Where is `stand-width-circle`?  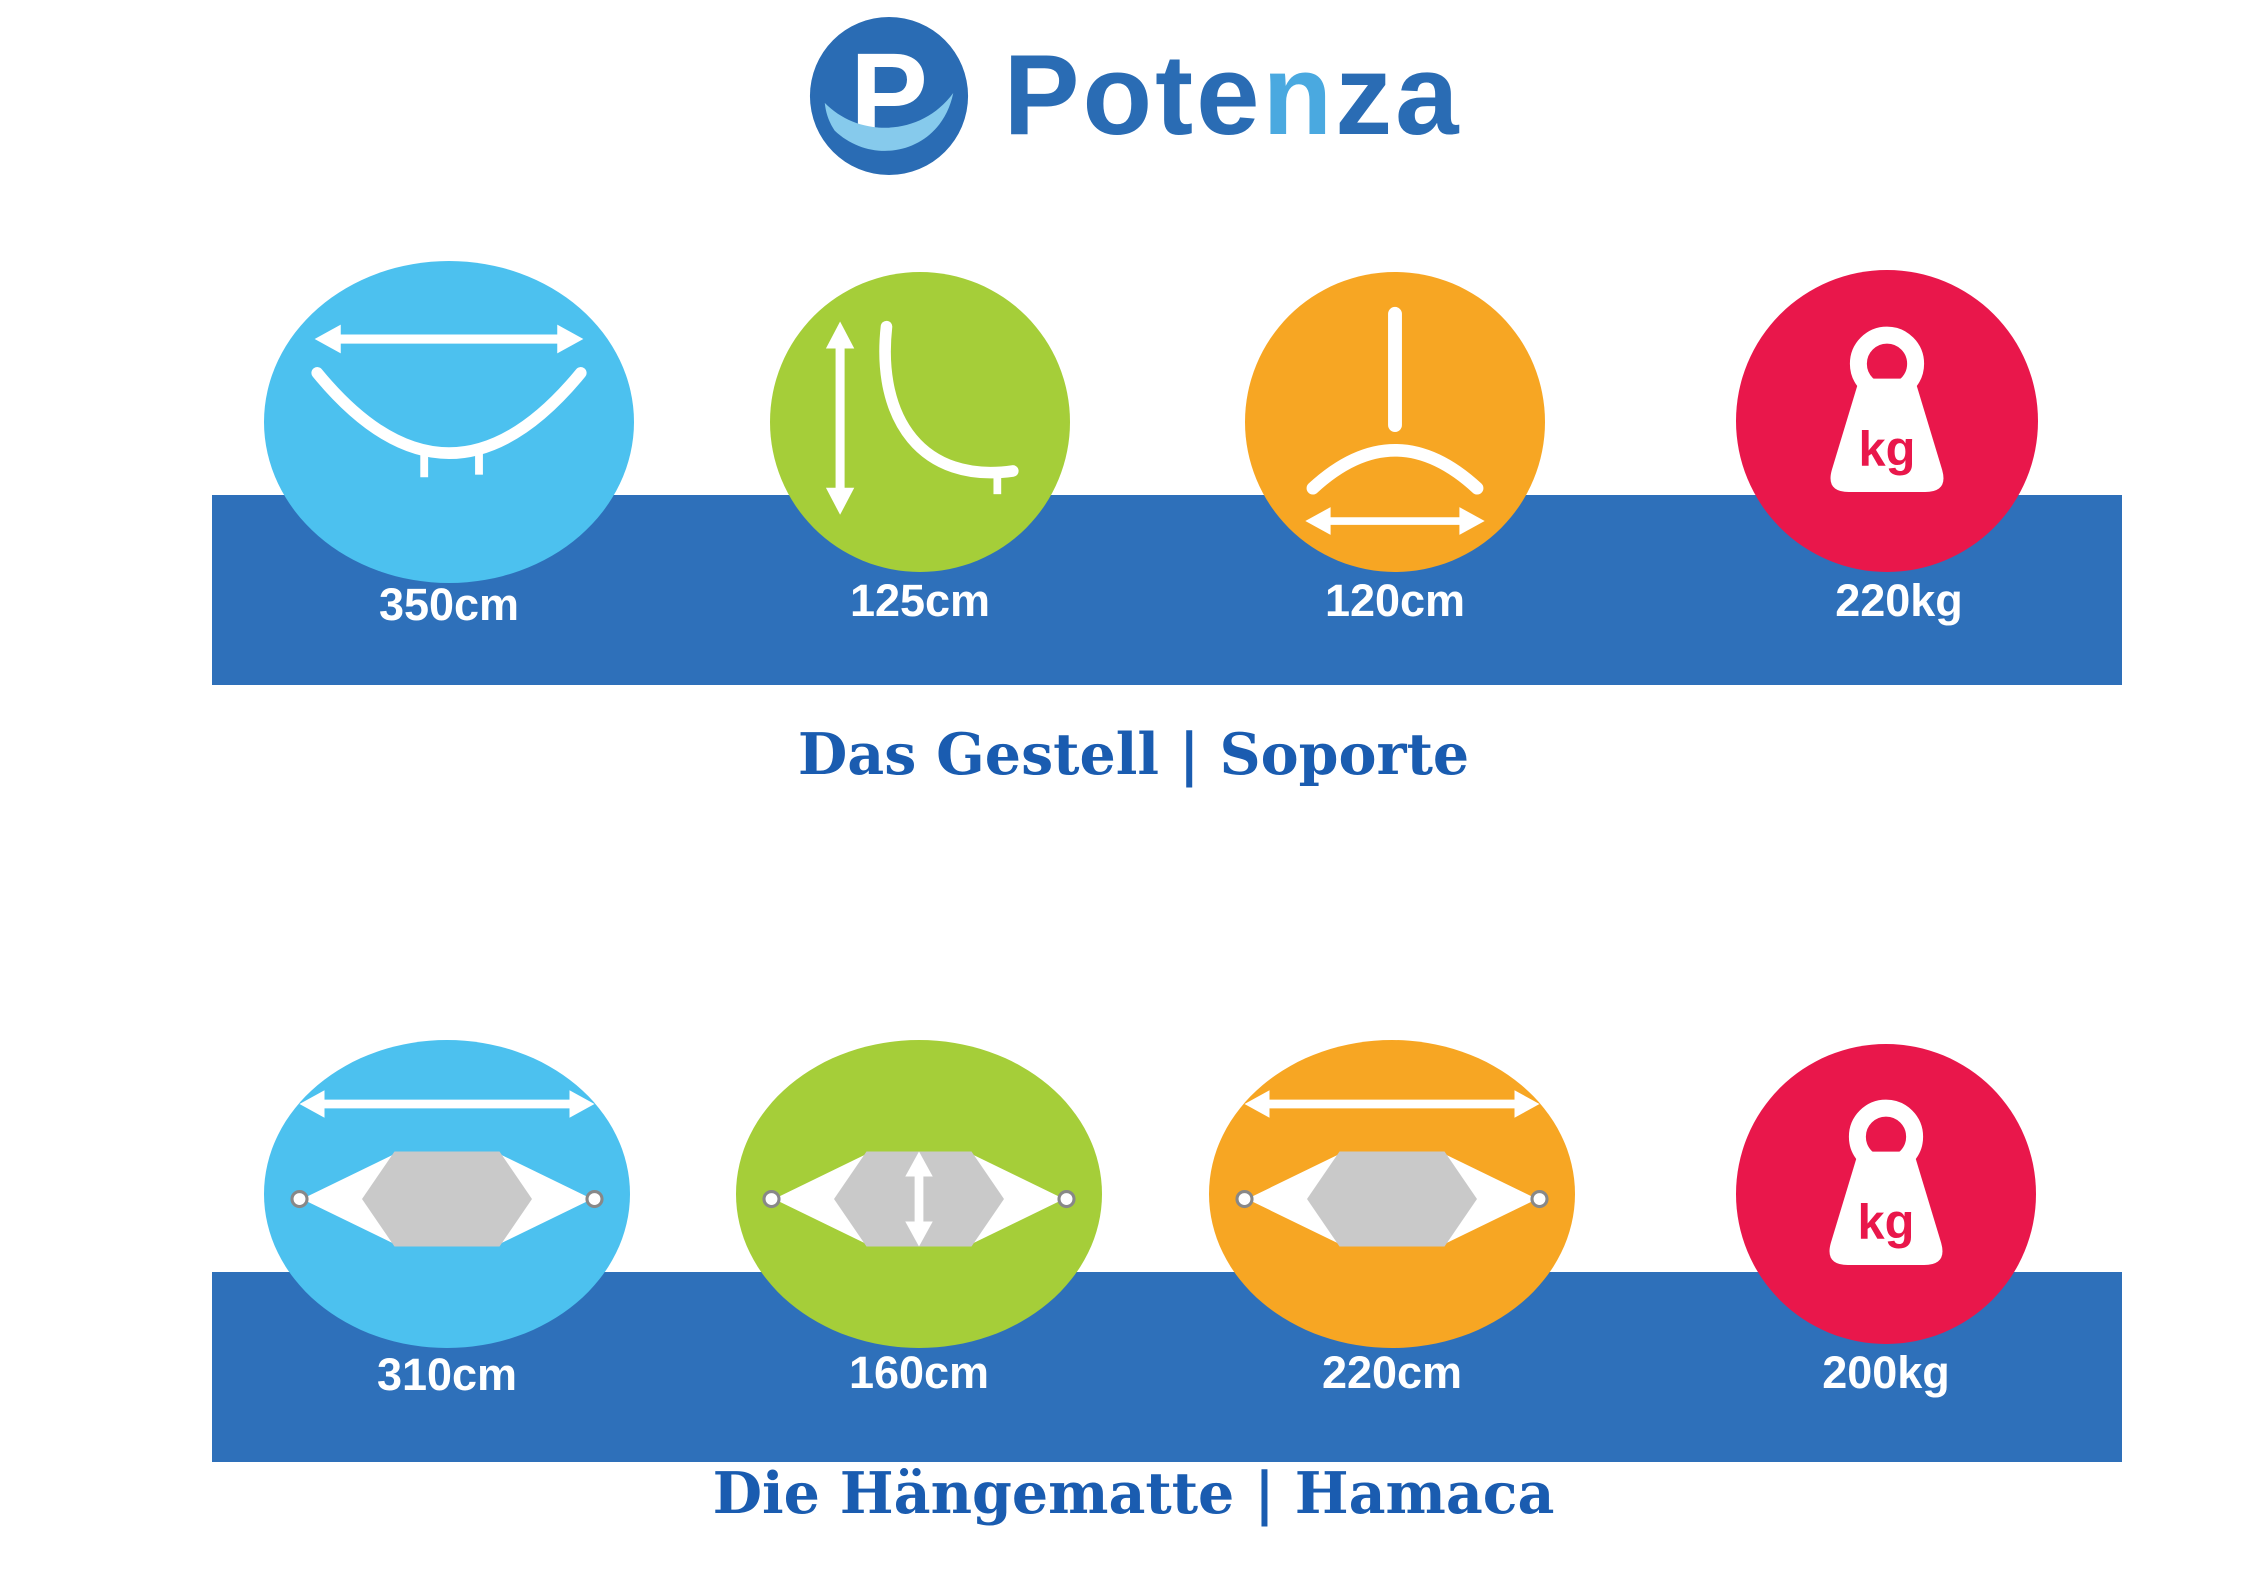
stand-width-circle is located at coordinates (449, 422).